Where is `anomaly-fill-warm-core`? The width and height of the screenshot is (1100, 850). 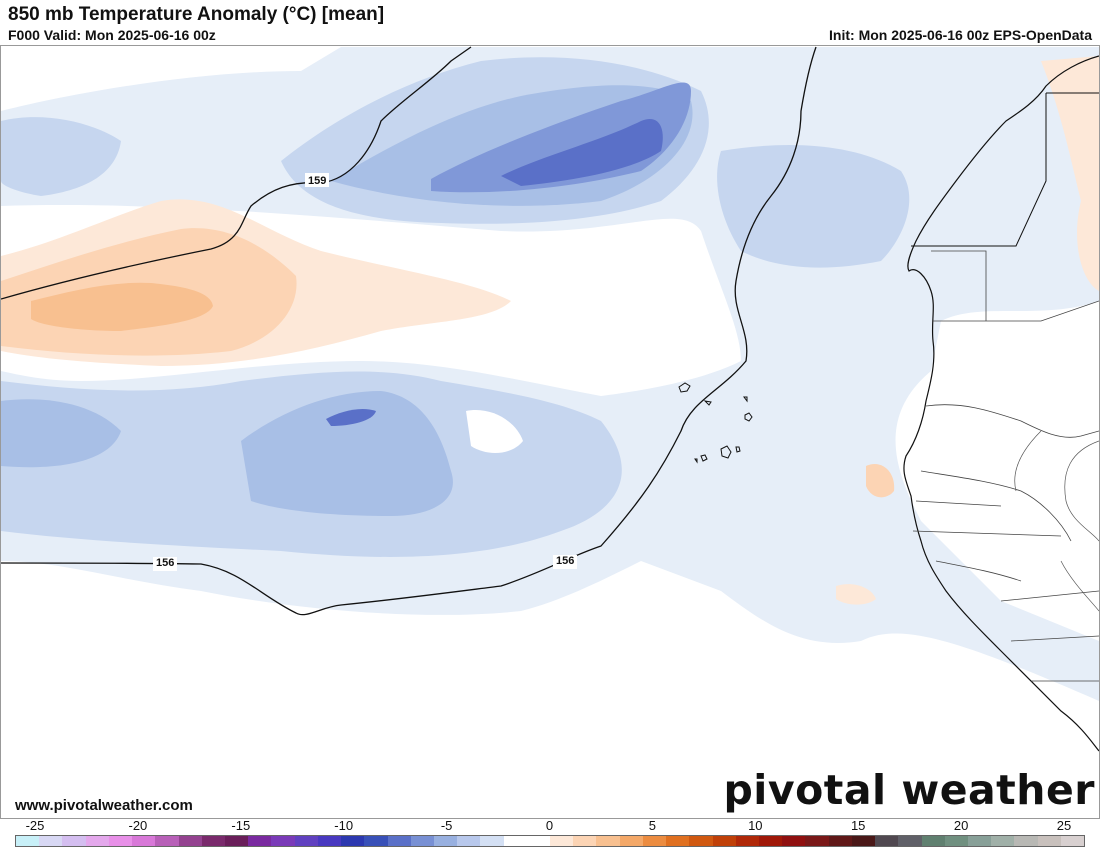 anomaly-fill-warm-core is located at coordinates (122, 306).